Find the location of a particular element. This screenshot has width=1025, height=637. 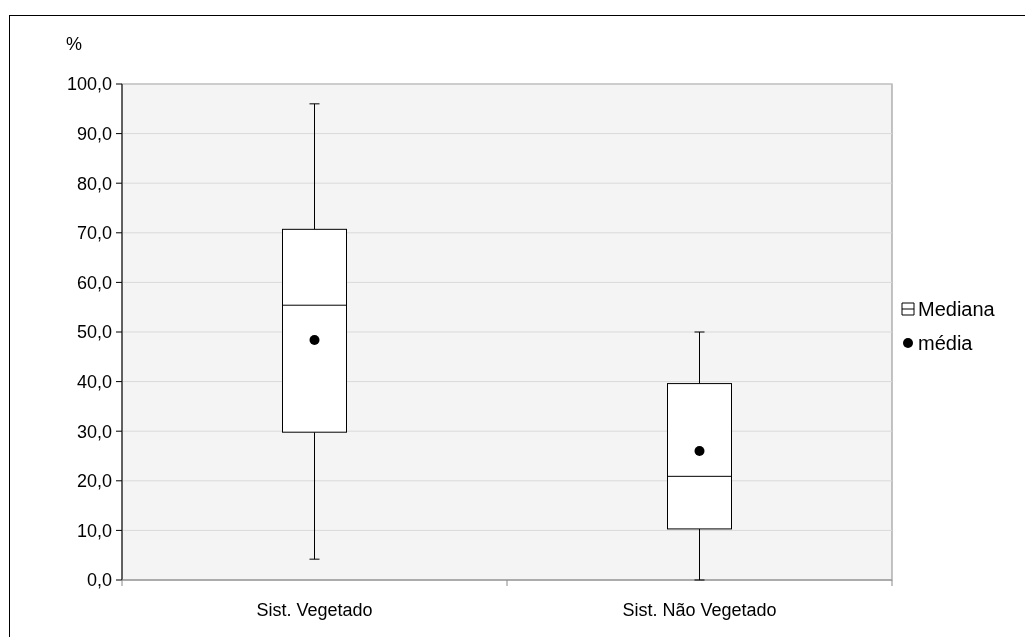

x-tick-label: Sist. Não Vegetado is located at coordinates (699, 610).